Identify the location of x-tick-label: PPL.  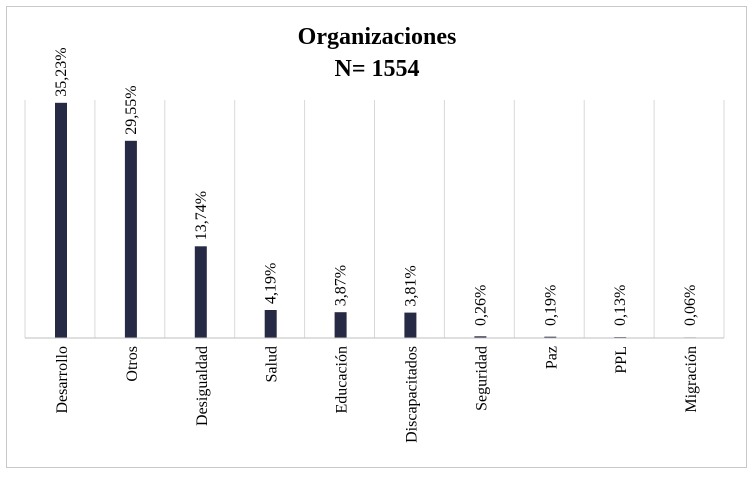
(621, 360).